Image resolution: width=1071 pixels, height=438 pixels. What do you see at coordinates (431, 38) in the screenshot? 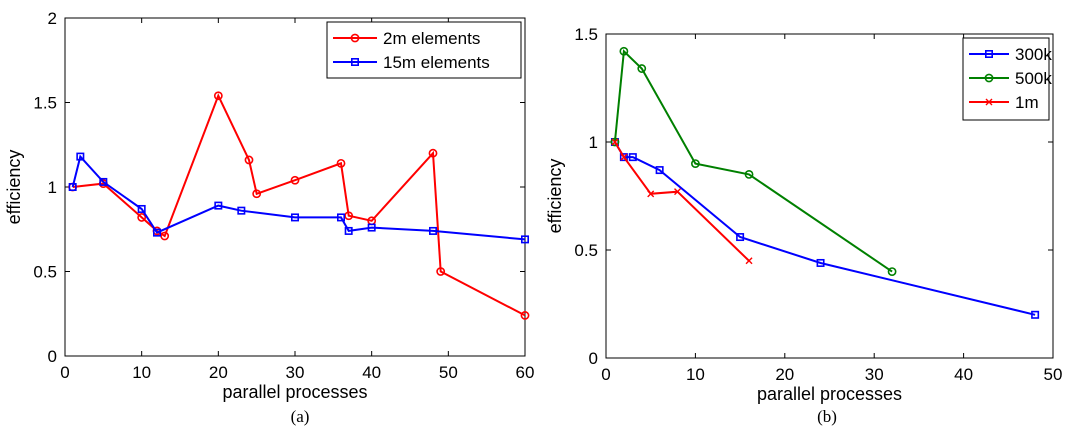
I see `legend-label: 2m elements` at bounding box center [431, 38].